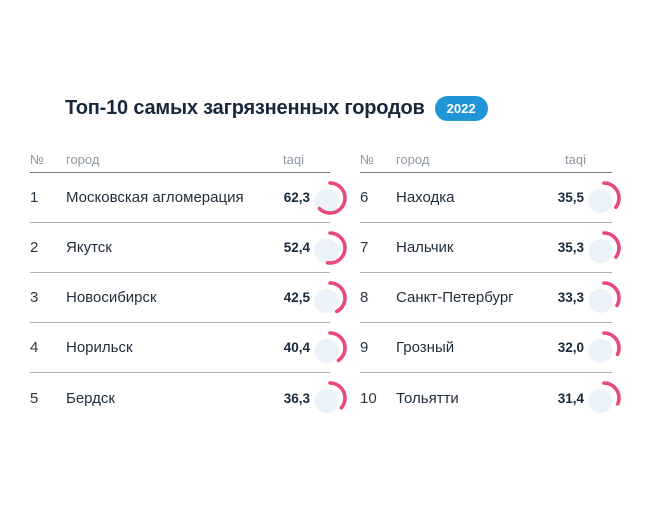 This screenshot has width=656, height=517. I want to click on table-row: 3 Новосибирск 42,5, so click(188, 298).